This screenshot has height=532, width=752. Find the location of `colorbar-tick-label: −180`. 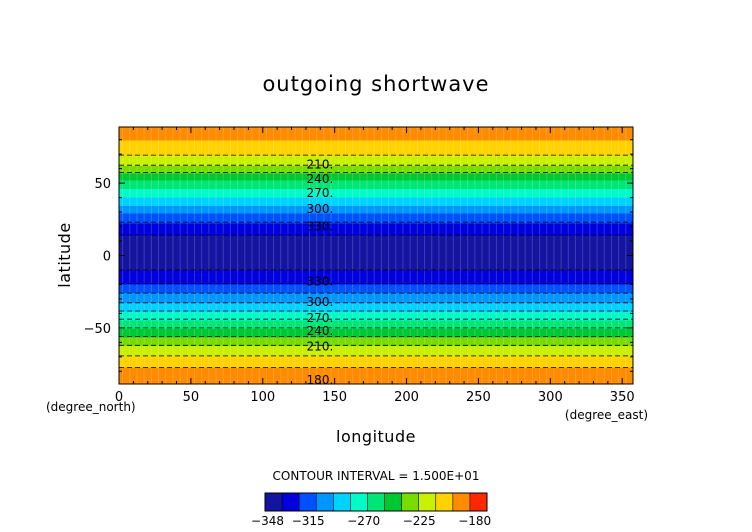

colorbar-tick-label: −180 is located at coordinates (474, 521).